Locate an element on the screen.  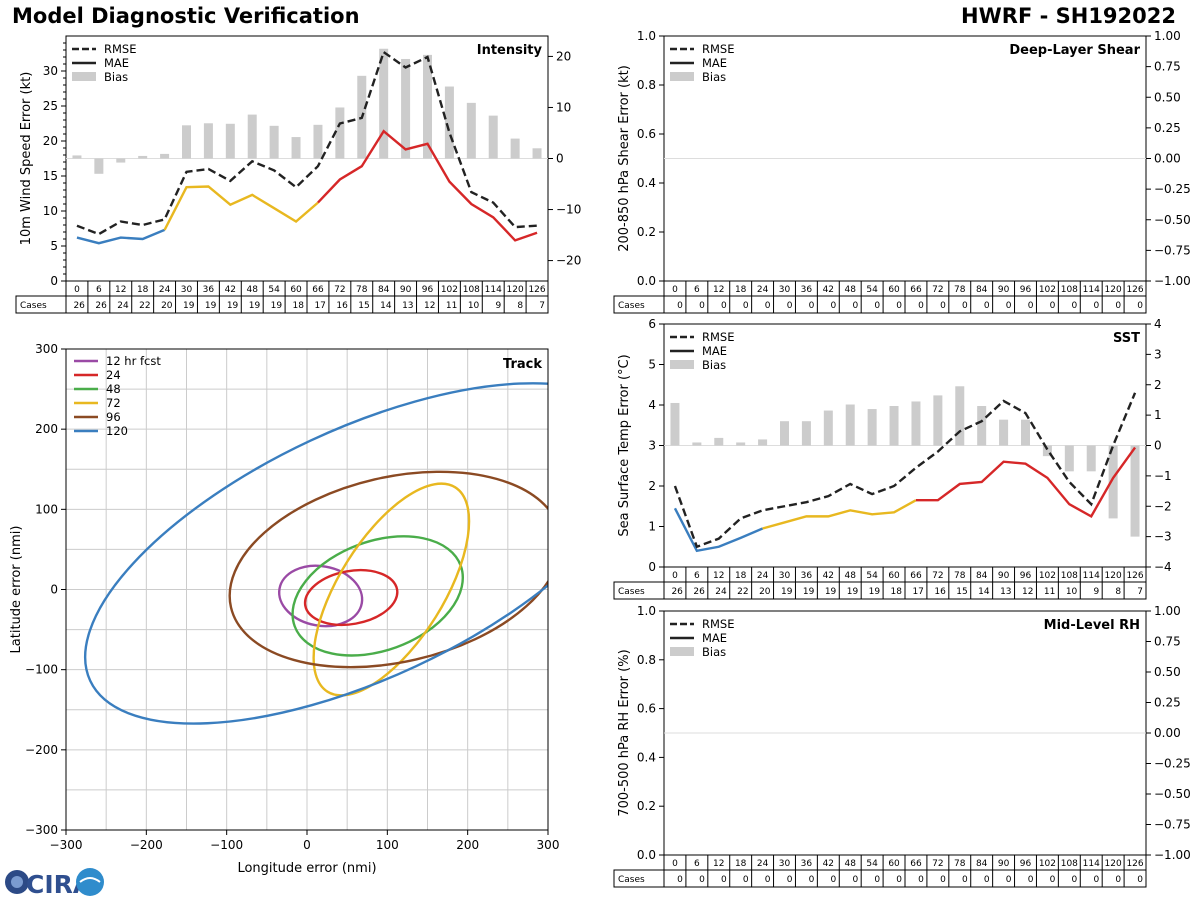
shear-hour-label: 114 is located at coordinates (1091, 290).